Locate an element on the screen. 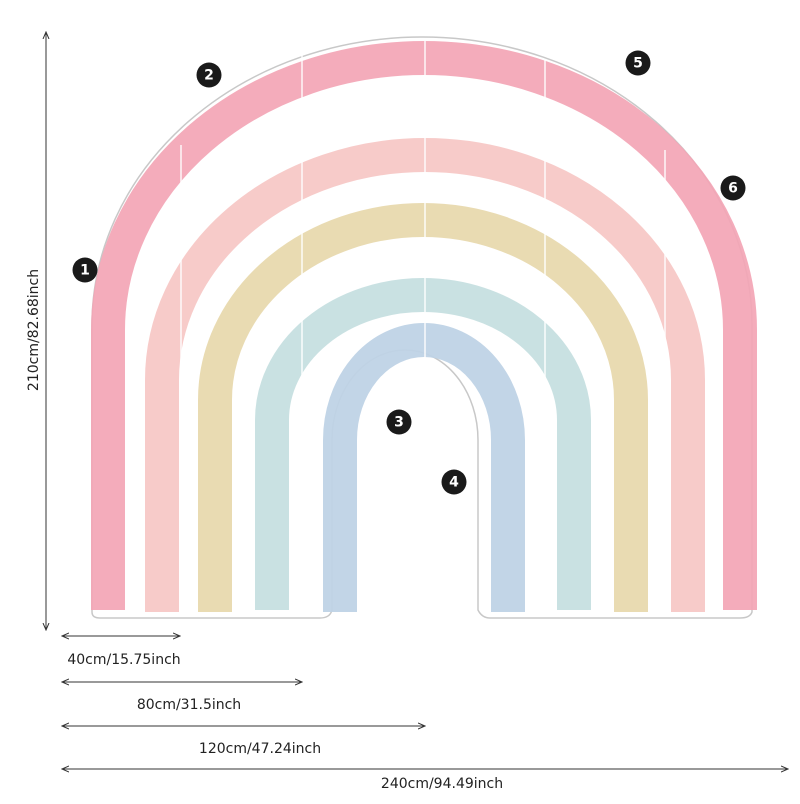 The height and width of the screenshot is (804, 800). height-label: 210cm/82.68inch is located at coordinates (34, 330).